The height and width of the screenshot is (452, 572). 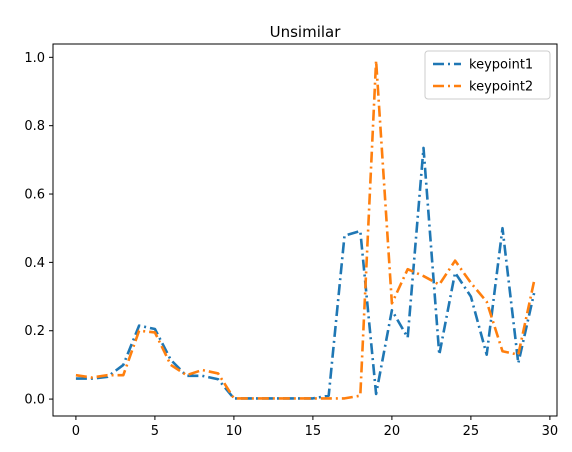 What do you see at coordinates (155, 431) in the screenshot?
I see `x-tick-label: 5` at bounding box center [155, 431].